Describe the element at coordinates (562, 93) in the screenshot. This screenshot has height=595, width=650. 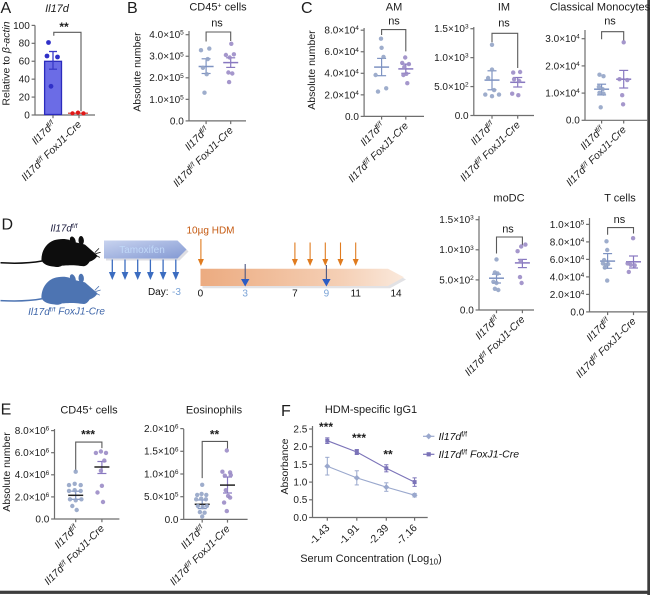
I see `svg-text: 1.0×104` at that location.